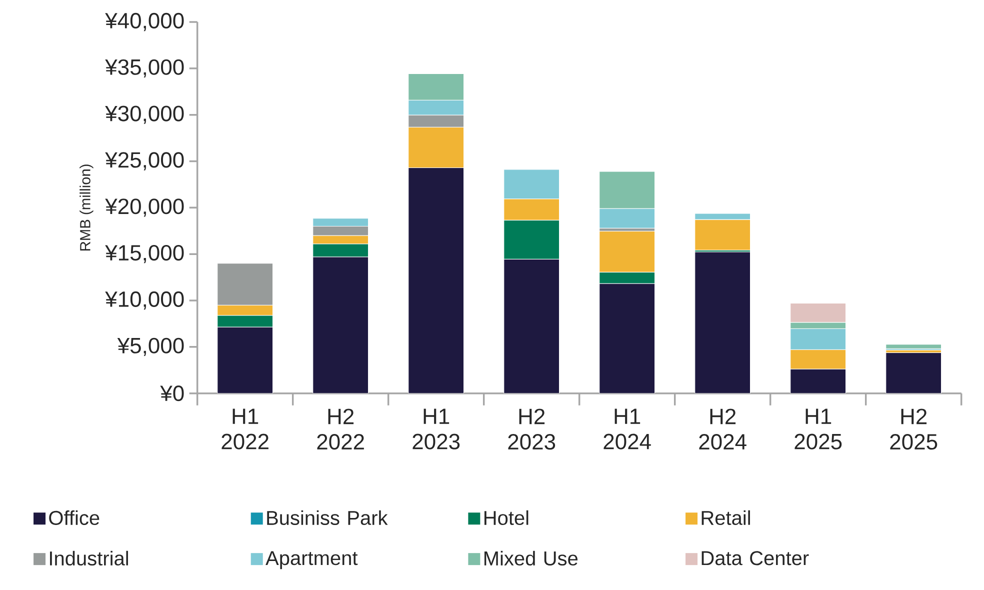  I want to click on y-tick-label: ¥25,000, so click(144, 161).